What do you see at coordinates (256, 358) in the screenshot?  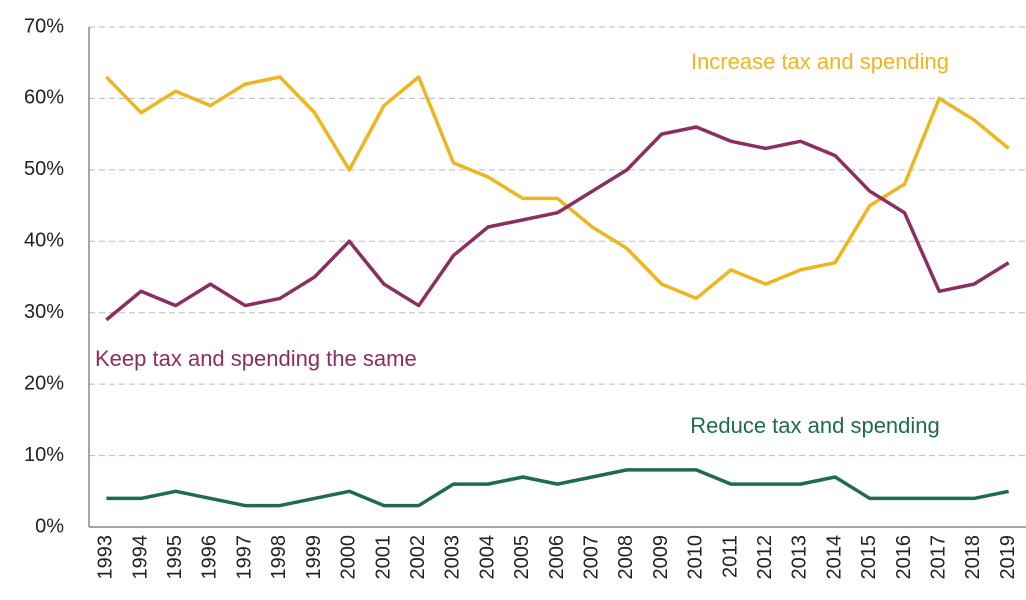 I see `series-label: Keep tax and spending the same` at bounding box center [256, 358].